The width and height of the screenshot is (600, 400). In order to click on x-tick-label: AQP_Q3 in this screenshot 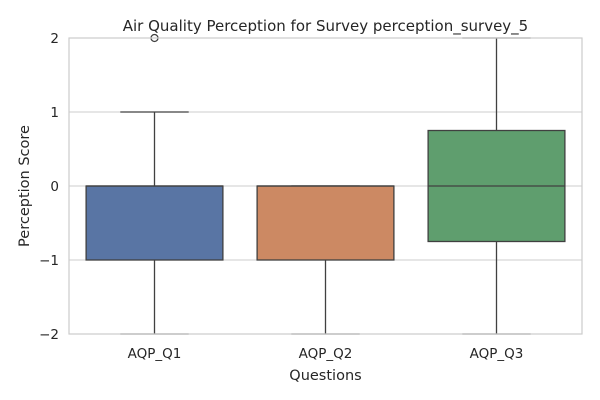, I will do `click(497, 354)`.